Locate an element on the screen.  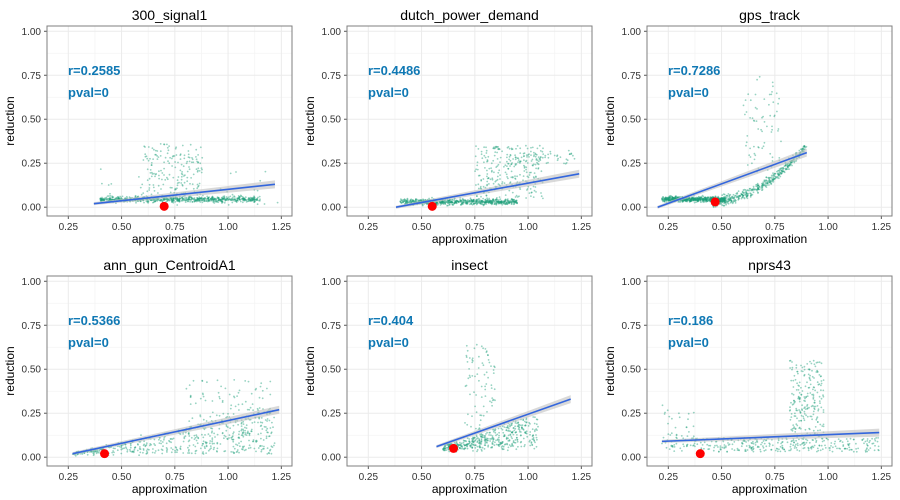
y-tick-label: 0.25 is located at coordinates (332, 164).